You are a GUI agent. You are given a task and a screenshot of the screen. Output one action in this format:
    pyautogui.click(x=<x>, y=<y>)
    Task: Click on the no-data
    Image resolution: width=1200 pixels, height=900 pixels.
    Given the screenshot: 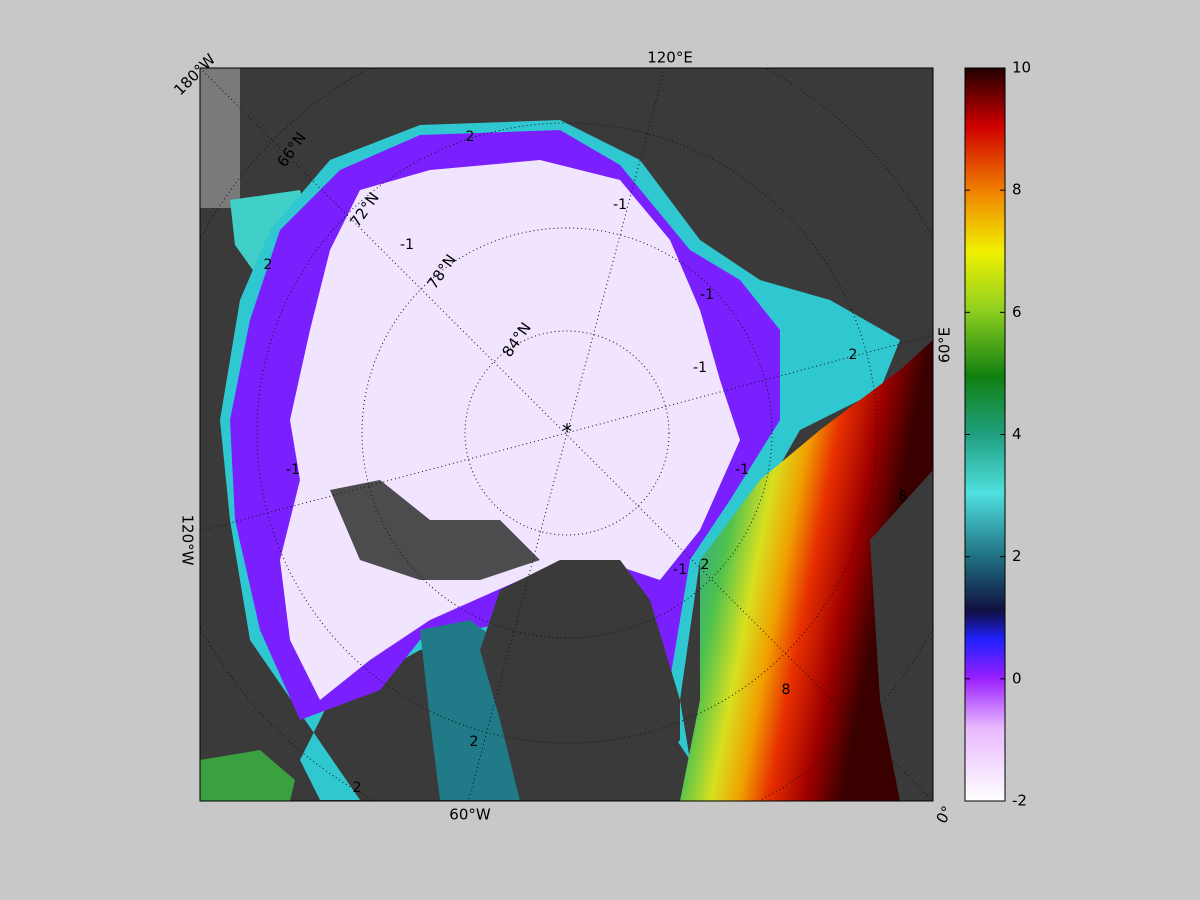 What is the action you would take?
    pyautogui.click(x=220, y=138)
    